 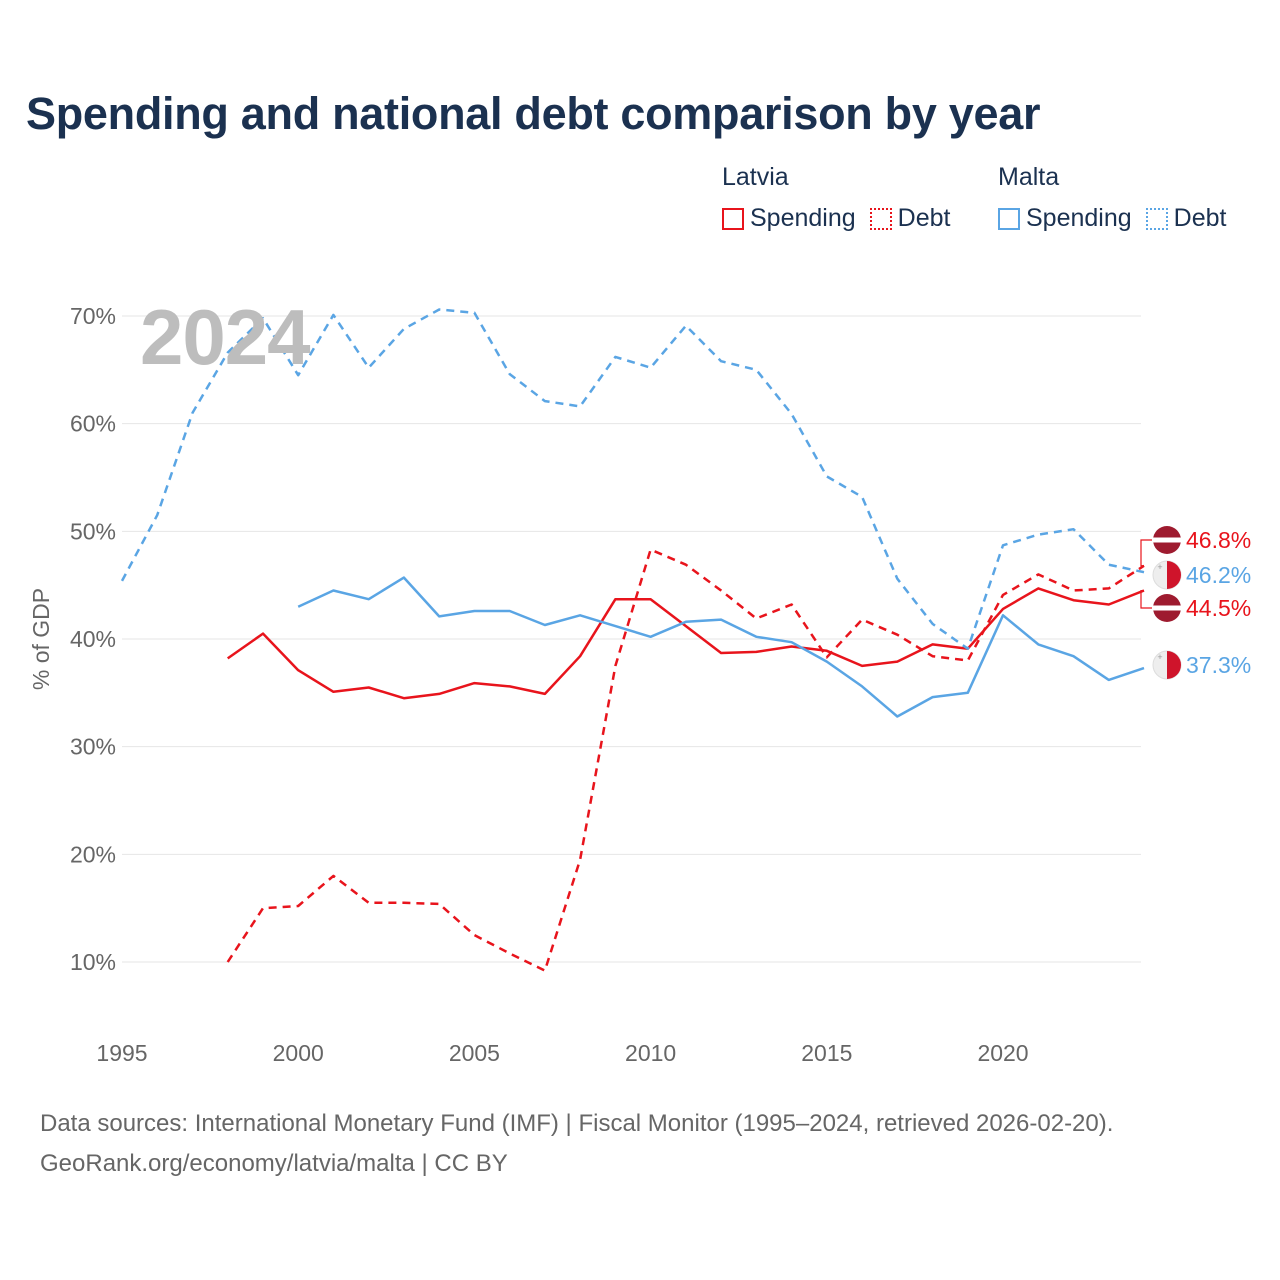 I want to click on legend-item-latvia-debt: Debt, so click(x=910, y=218).